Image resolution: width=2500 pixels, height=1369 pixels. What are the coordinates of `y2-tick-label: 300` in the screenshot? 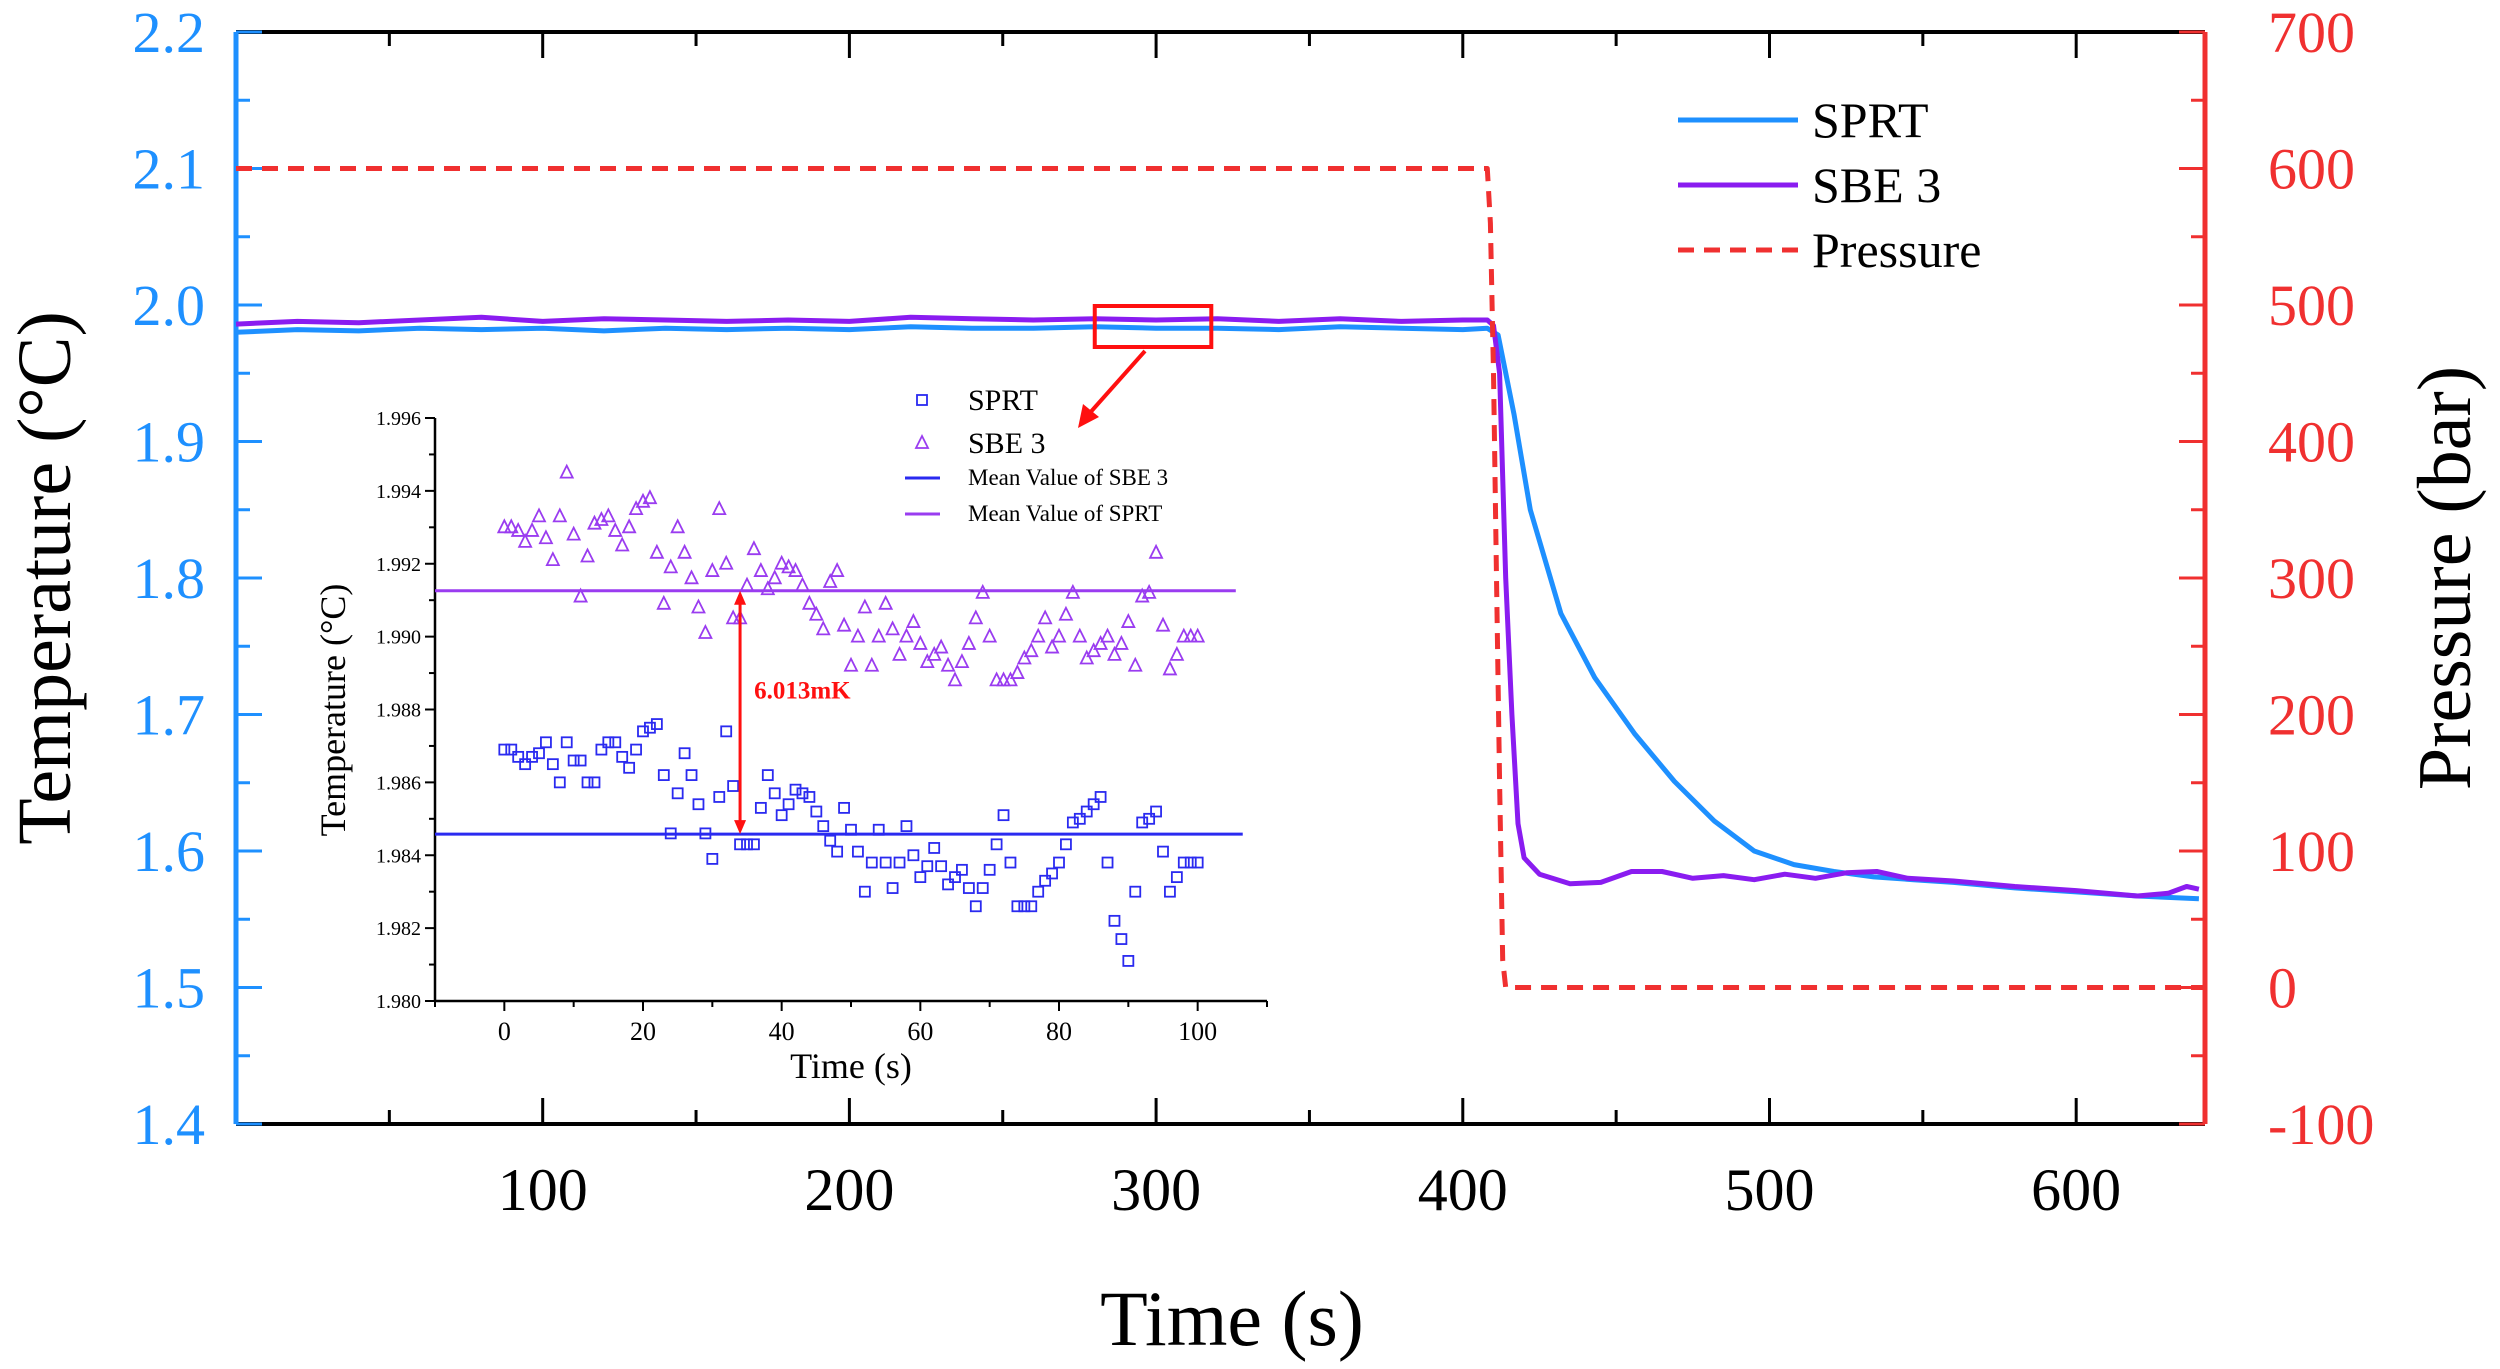 It's located at (2311, 578).